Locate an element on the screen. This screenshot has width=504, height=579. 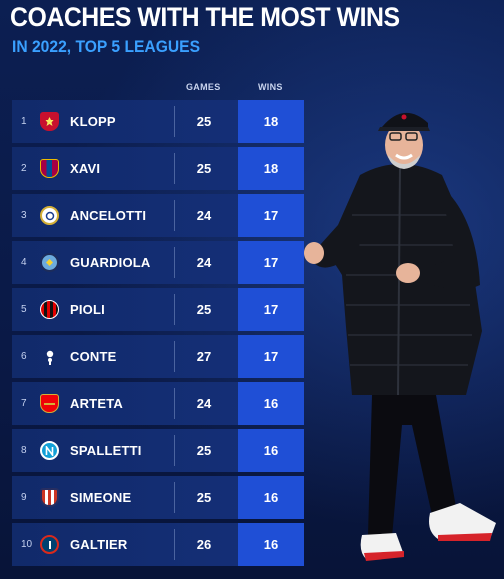
table-row: 3 ANCELOTTI 24 17 is located at coordinates (158, 215).